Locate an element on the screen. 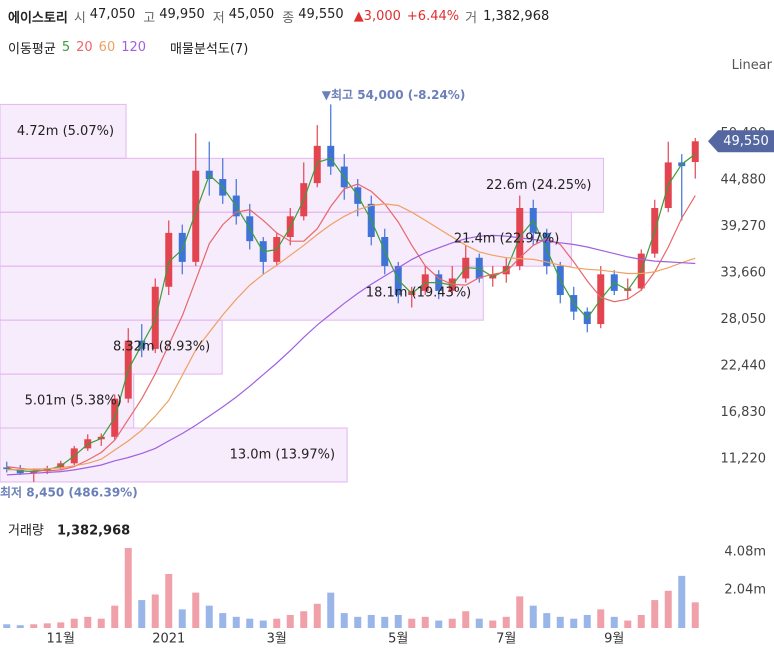  ma-legend-entry: 120 is located at coordinates (134, 47).